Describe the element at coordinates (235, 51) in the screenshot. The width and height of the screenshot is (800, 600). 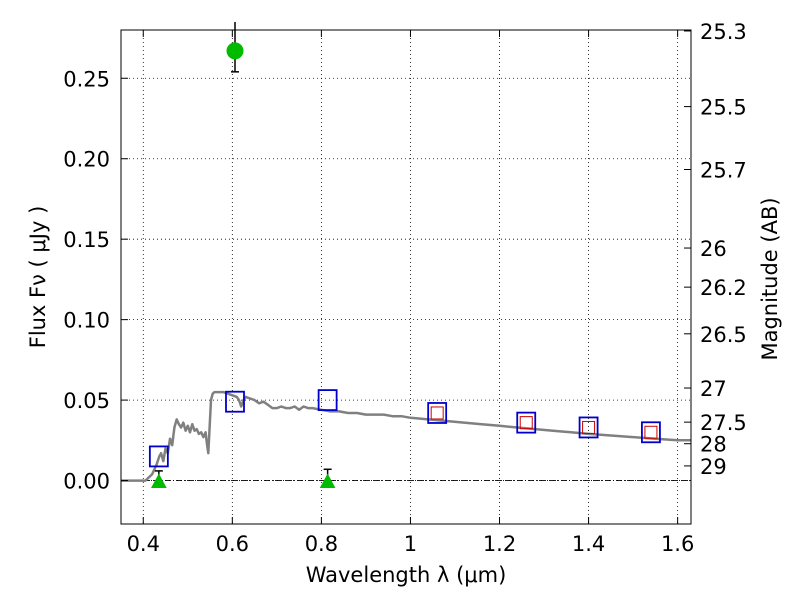
I see `detection-point` at that location.